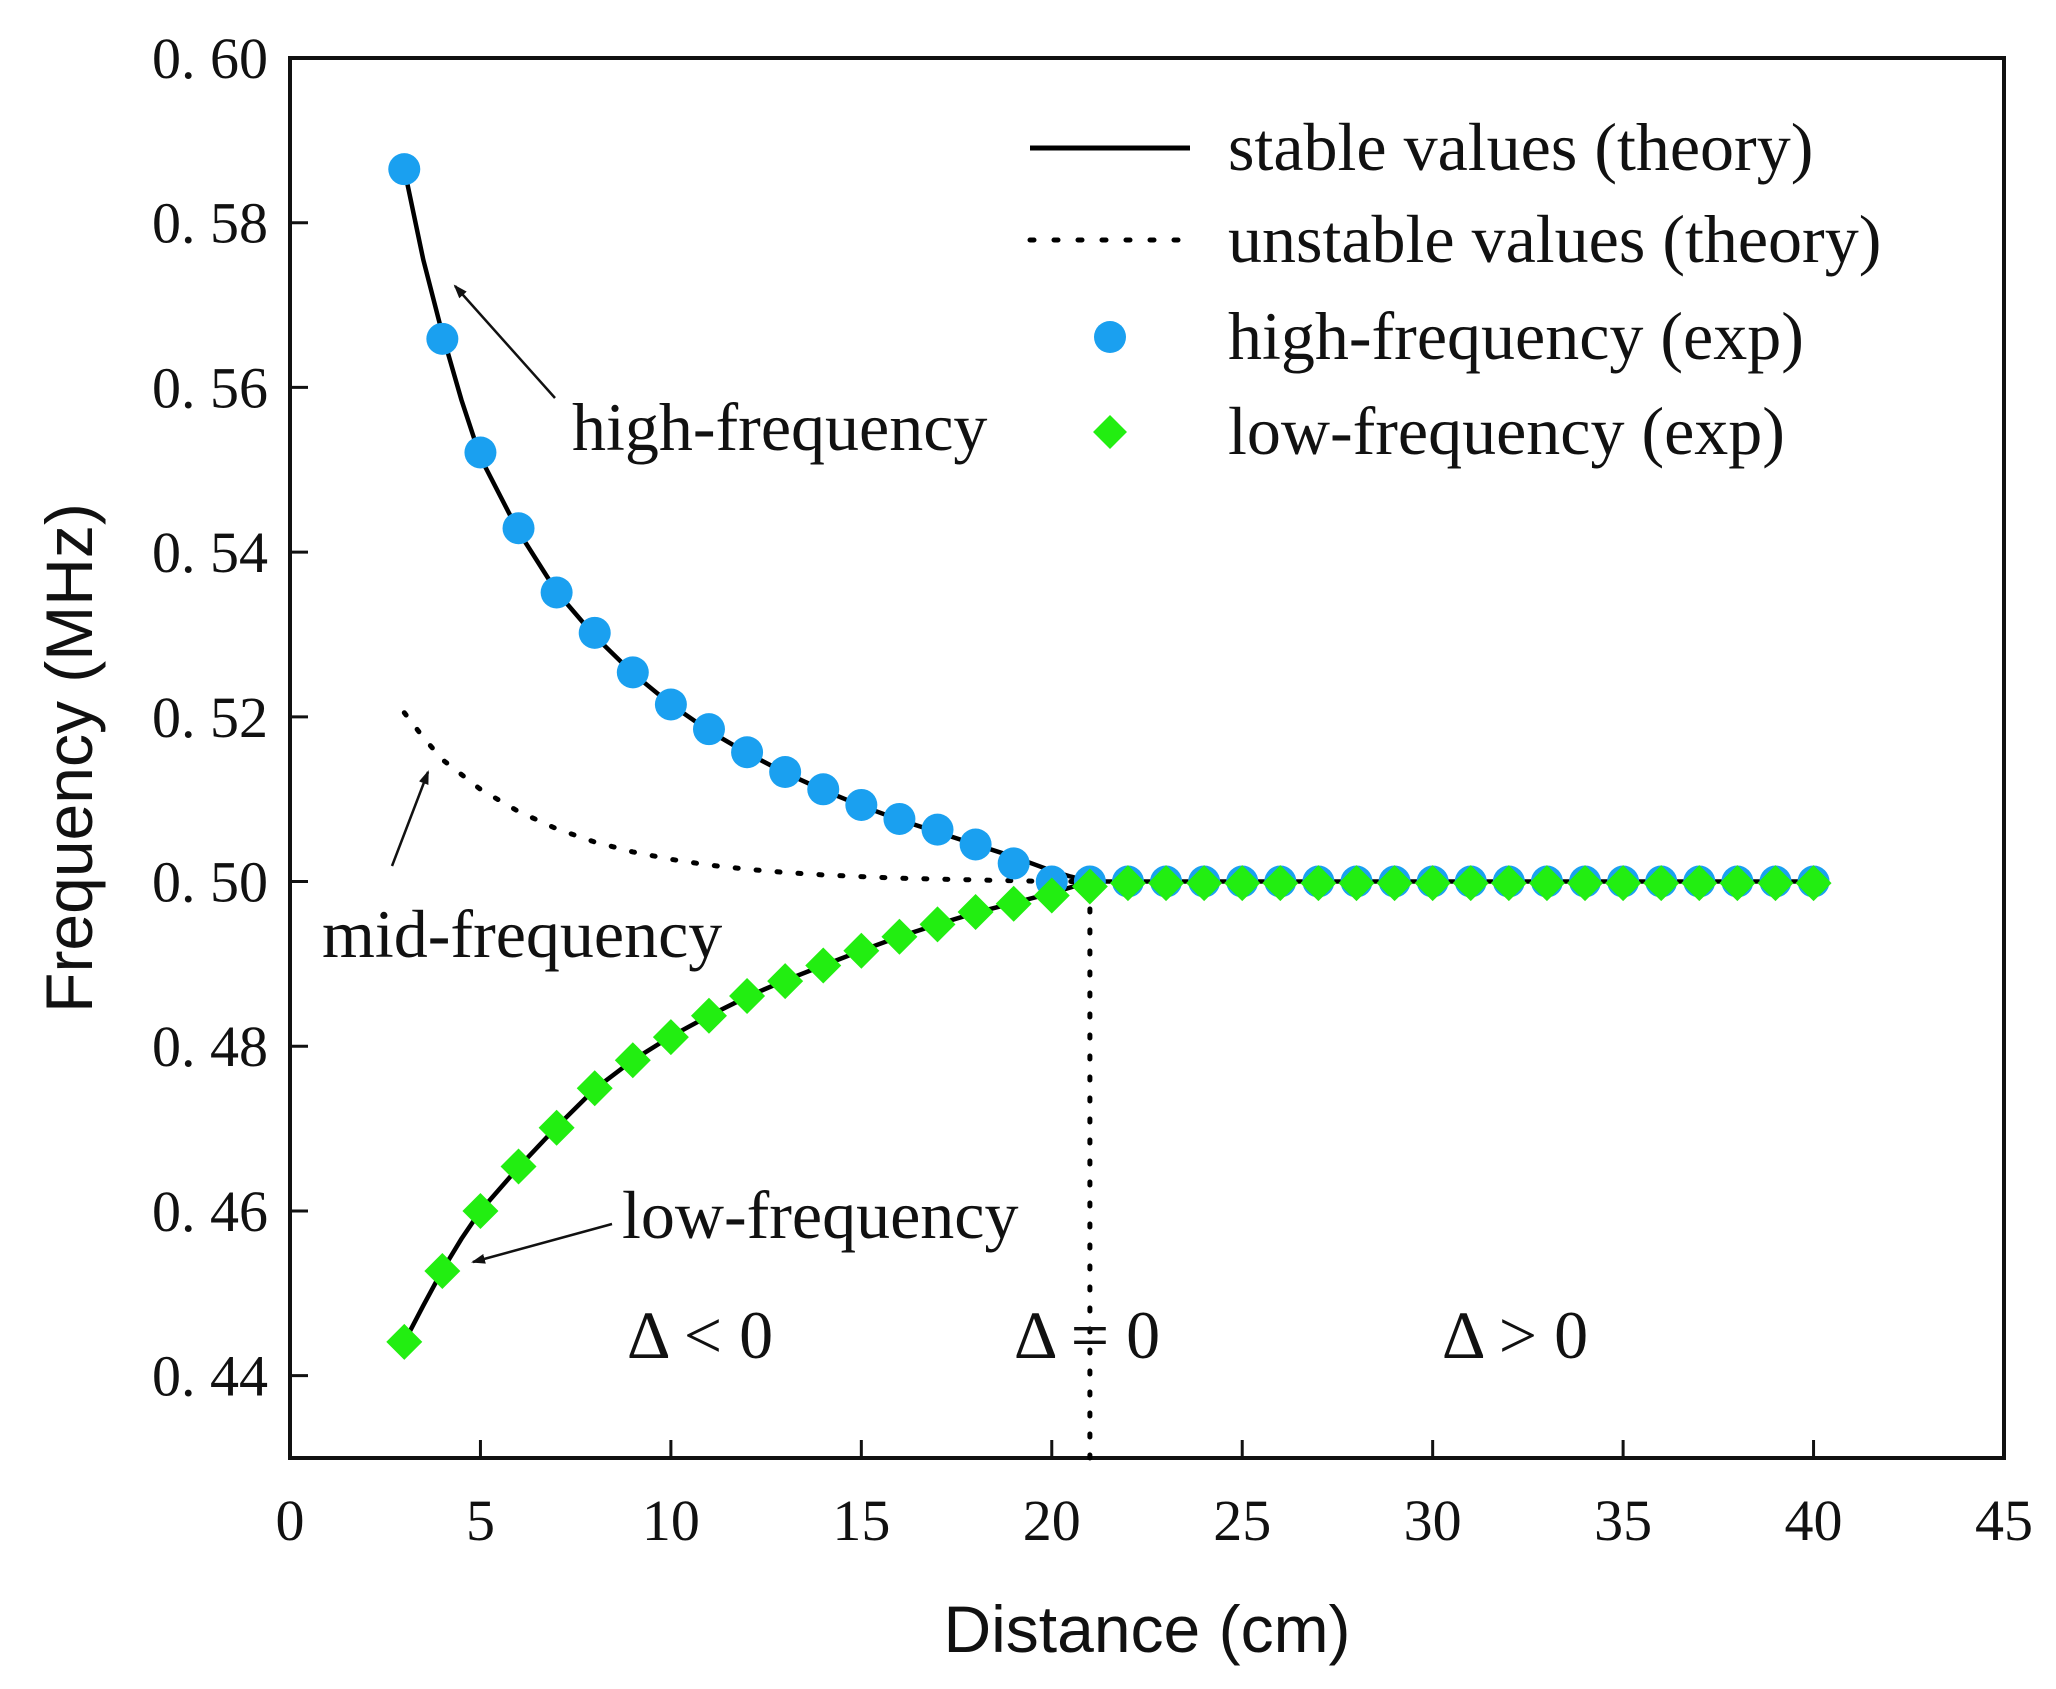 The image size is (2056, 1689). Describe the element at coordinates (671, 1520) in the screenshot. I see `x-tick-label: 10` at that location.